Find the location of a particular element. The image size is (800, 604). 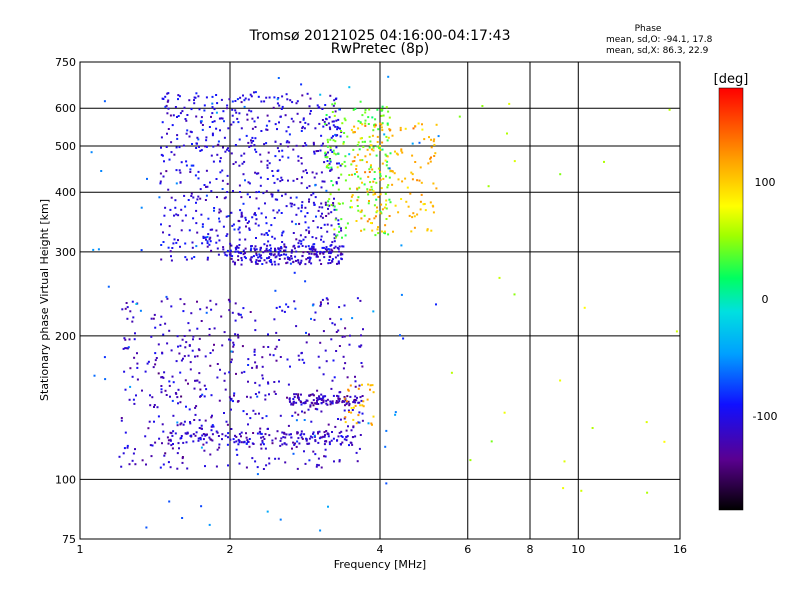

phase-stats-heading: Phase is located at coordinates (648, 29).